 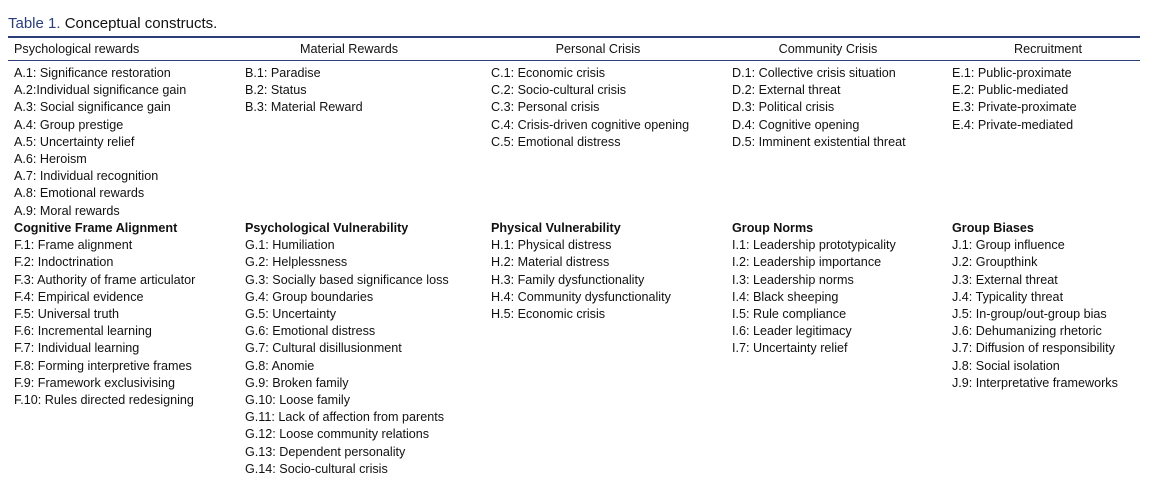 What do you see at coordinates (807, 262) in the screenshot?
I see `construct-item: I.2: Leadership importance` at bounding box center [807, 262].